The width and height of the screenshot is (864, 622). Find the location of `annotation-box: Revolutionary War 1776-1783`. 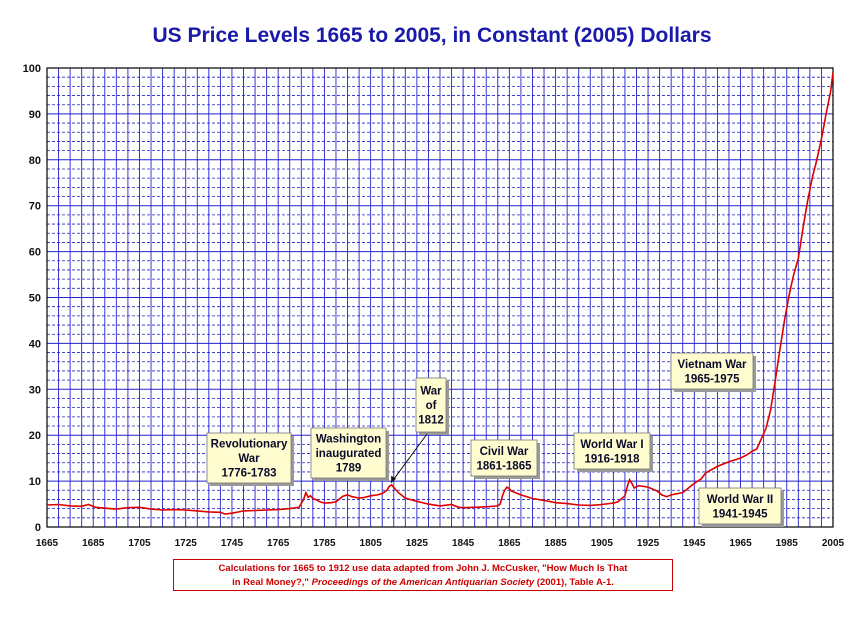

annotation-box: Revolutionary War 1776-1783 is located at coordinates (250, 459).